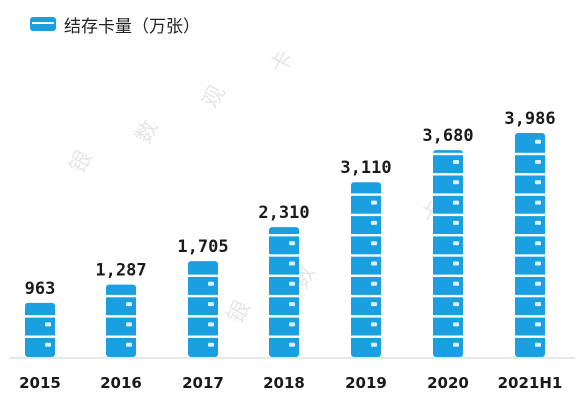 This screenshot has width=586, height=410. I want to click on bar-2016, so click(121, 320).